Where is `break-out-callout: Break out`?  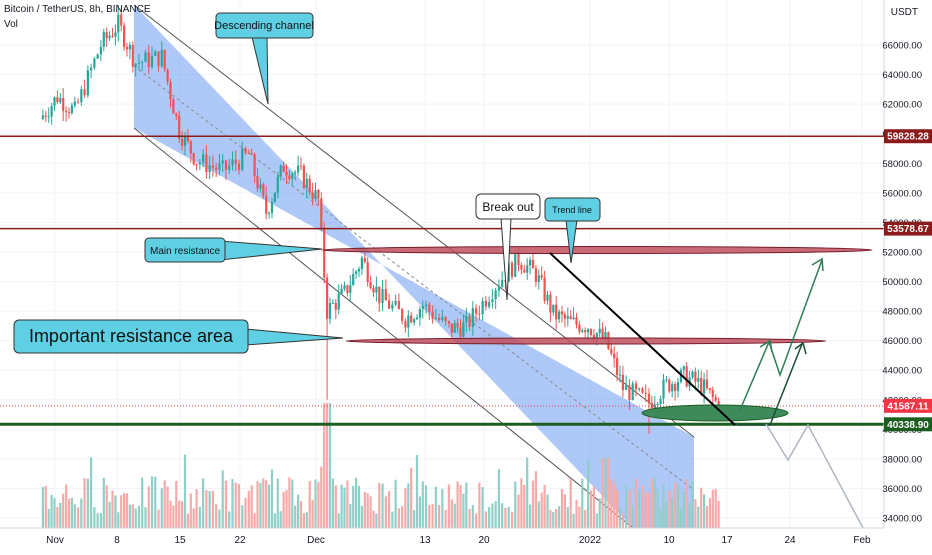
break-out-callout: Break out is located at coordinates (508, 247).